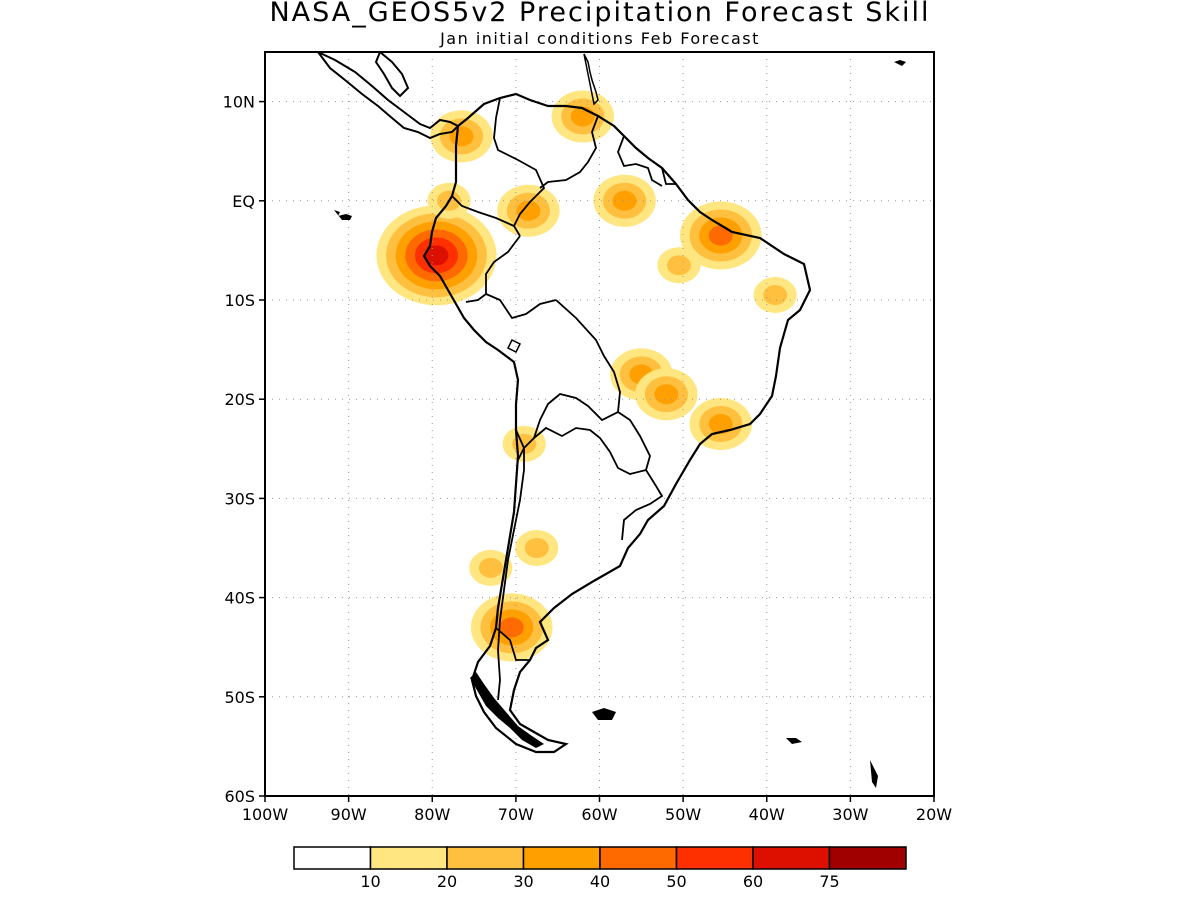  I want to click on map-subtitle: Jan initial conditions Feb Forecast, so click(600, 38).